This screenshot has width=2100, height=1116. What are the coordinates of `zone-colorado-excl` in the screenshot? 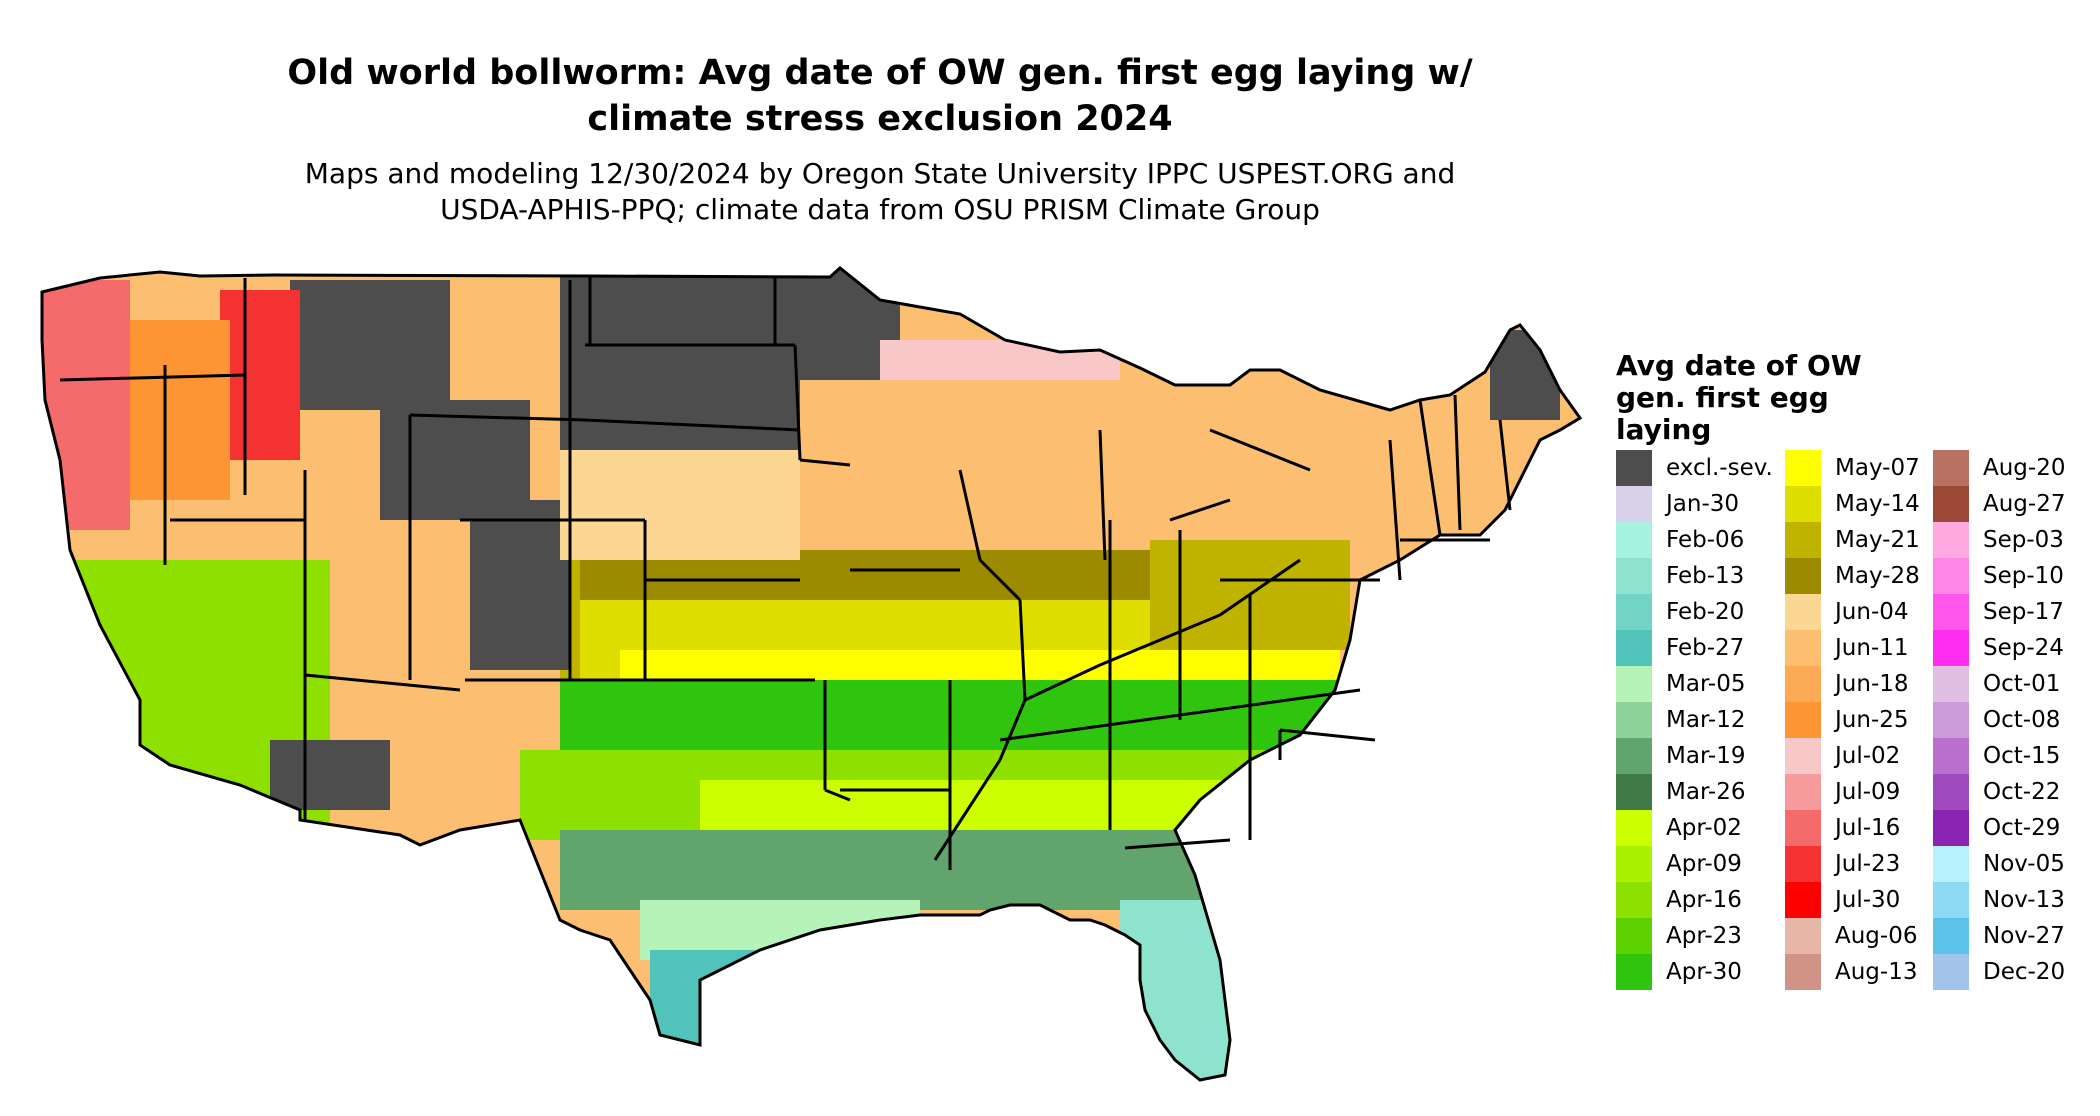 It's located at (520, 585).